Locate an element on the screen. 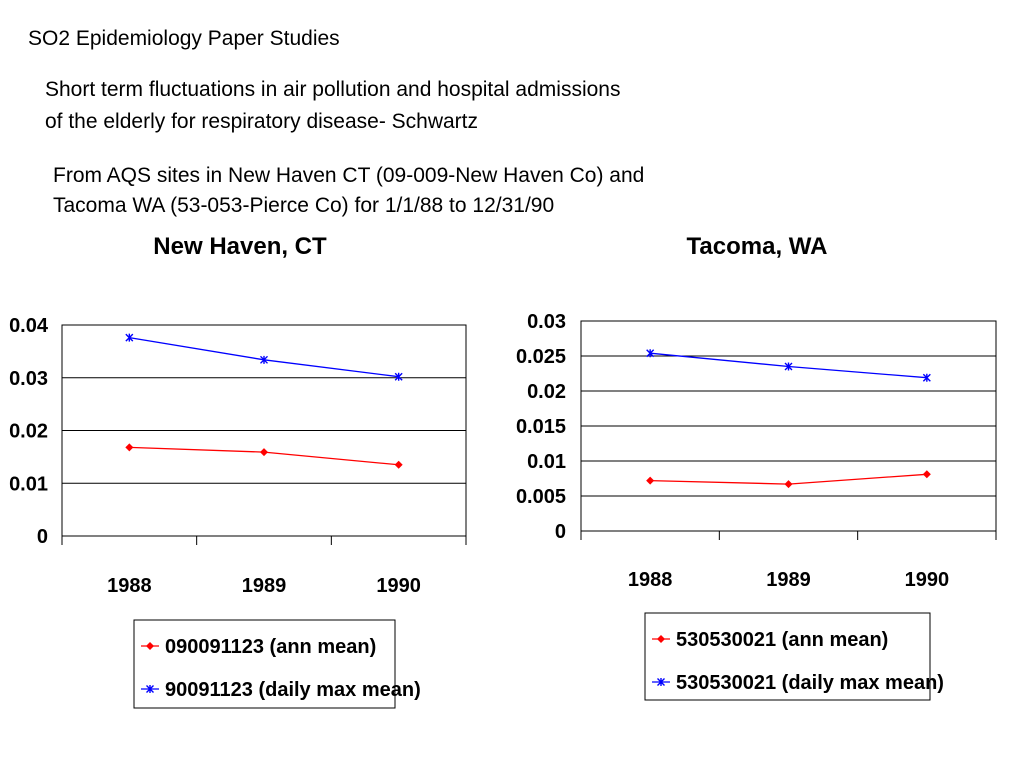  new-haven-legend-label-1: 090091123 (ann mean) is located at coordinates (270, 647).